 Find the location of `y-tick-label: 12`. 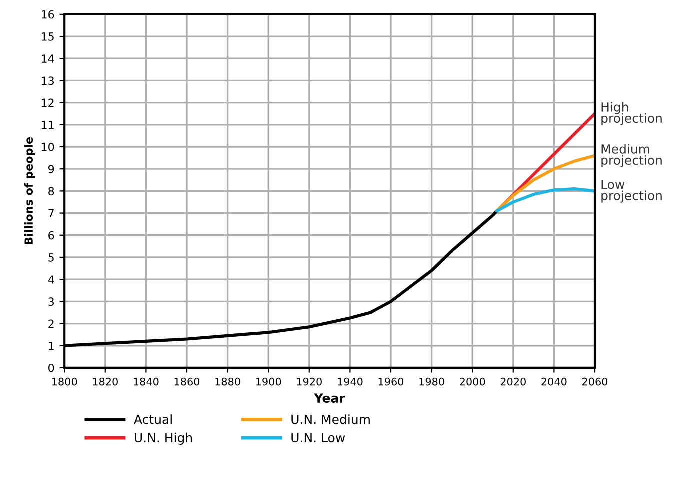

y-tick-label: 12 is located at coordinates (48, 103).